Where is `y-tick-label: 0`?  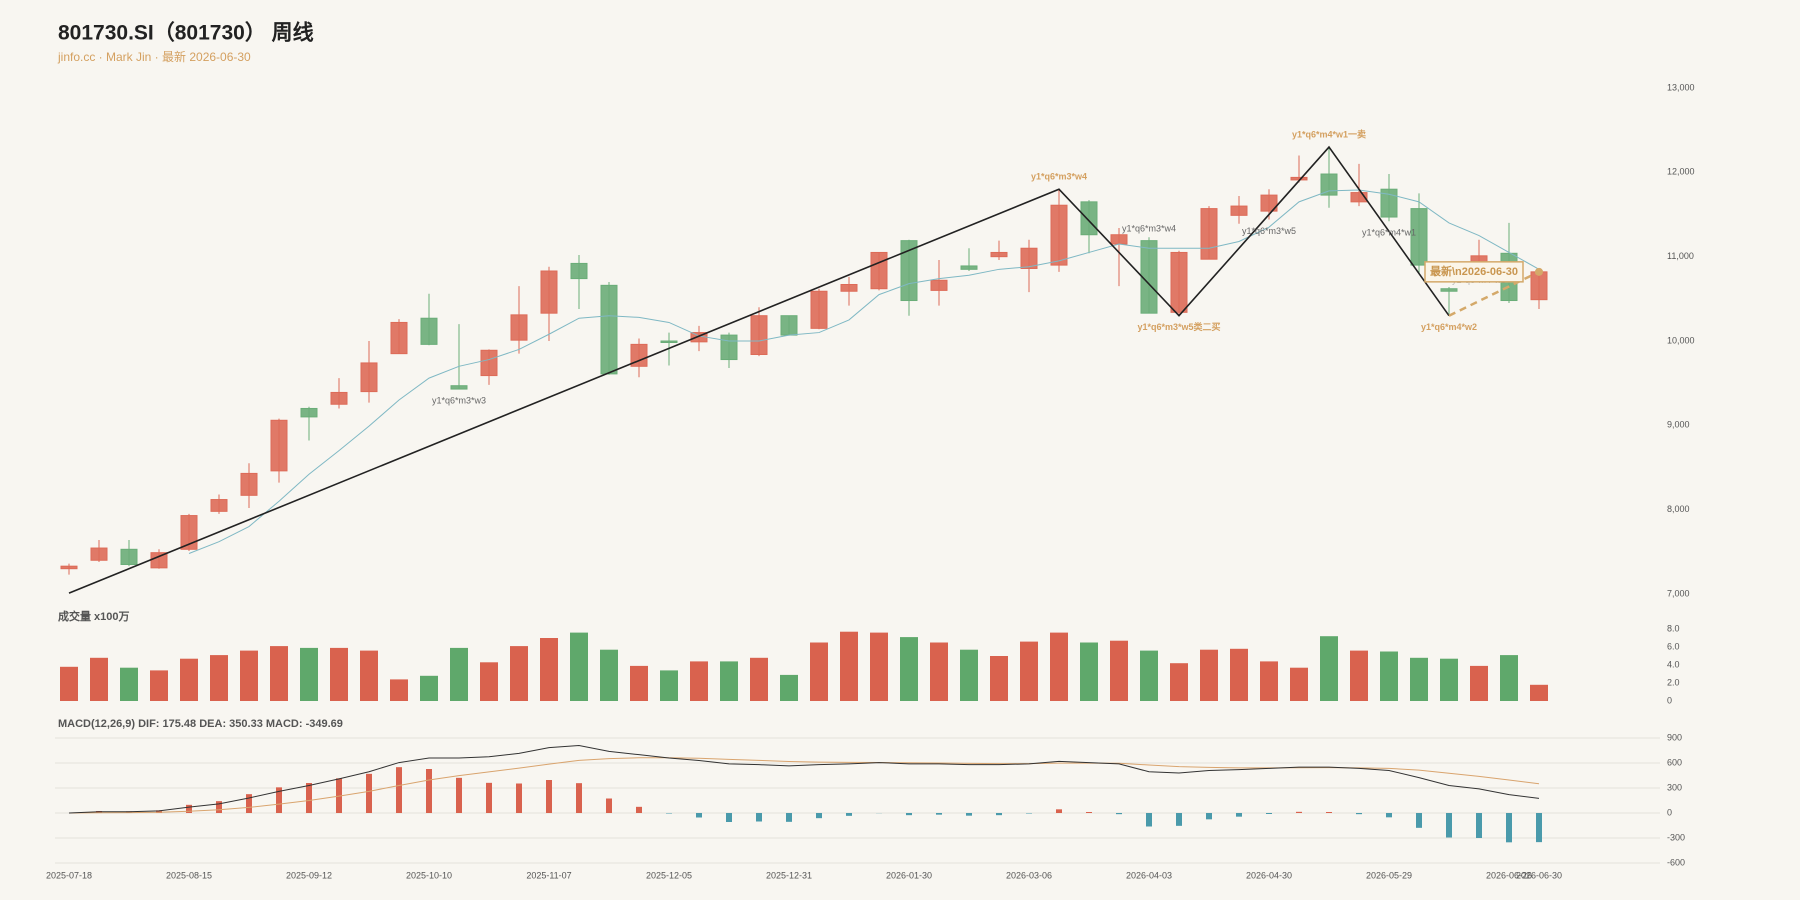
y-tick-label: 0 is located at coordinates (1669, 812).